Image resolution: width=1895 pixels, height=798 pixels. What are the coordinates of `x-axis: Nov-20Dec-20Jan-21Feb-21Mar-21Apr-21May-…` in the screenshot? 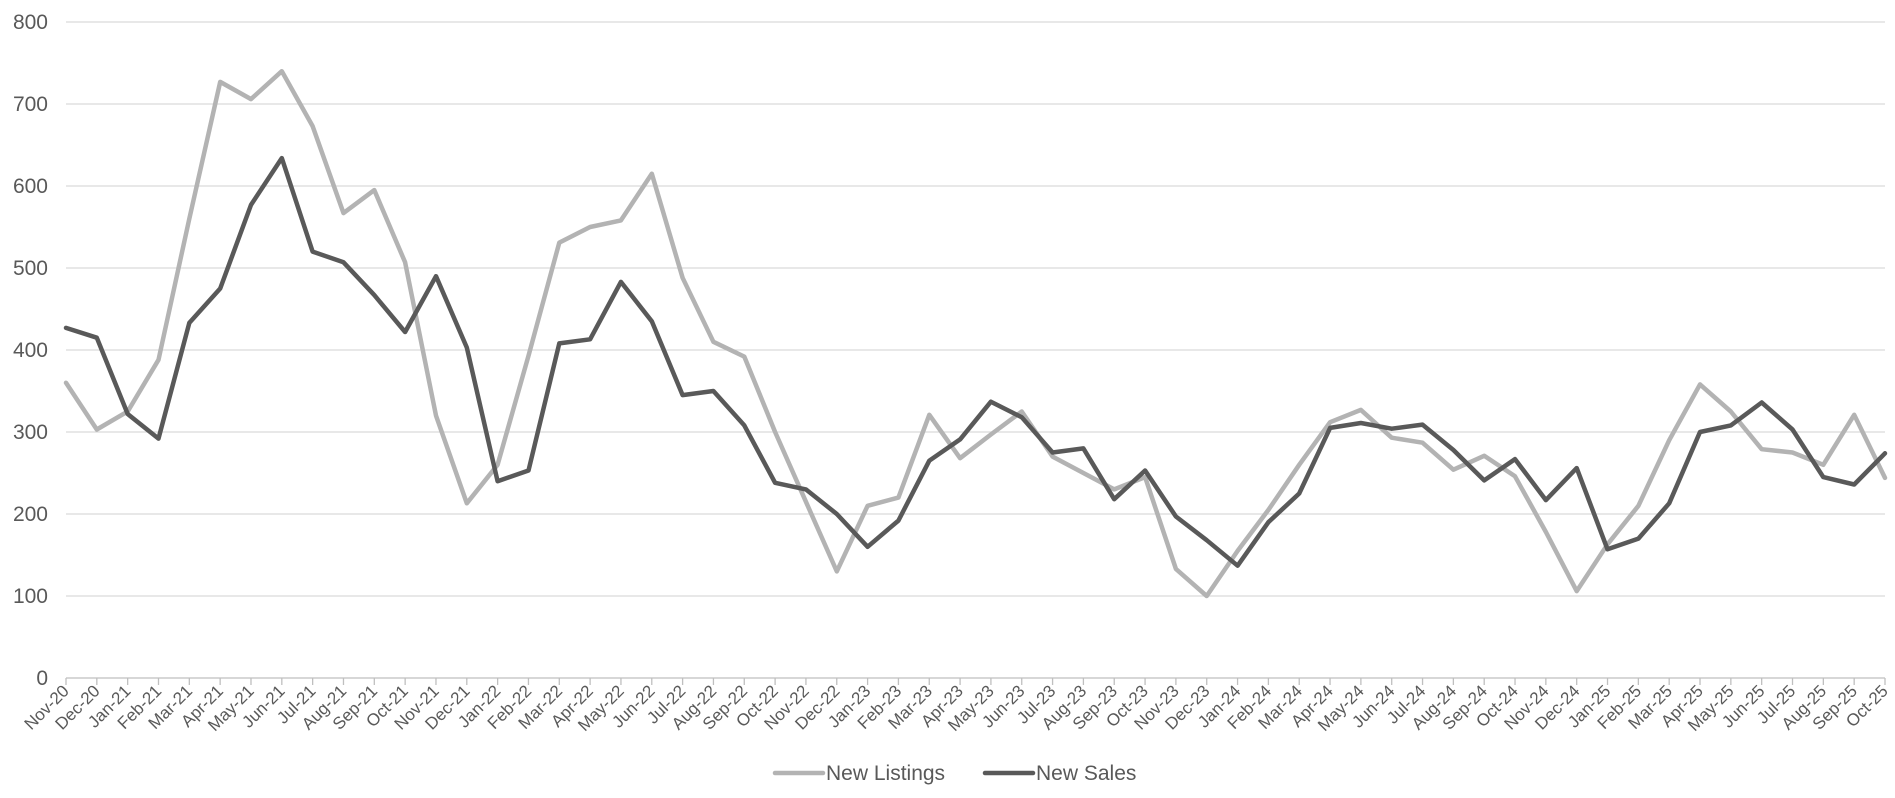 It's located at (956, 706).